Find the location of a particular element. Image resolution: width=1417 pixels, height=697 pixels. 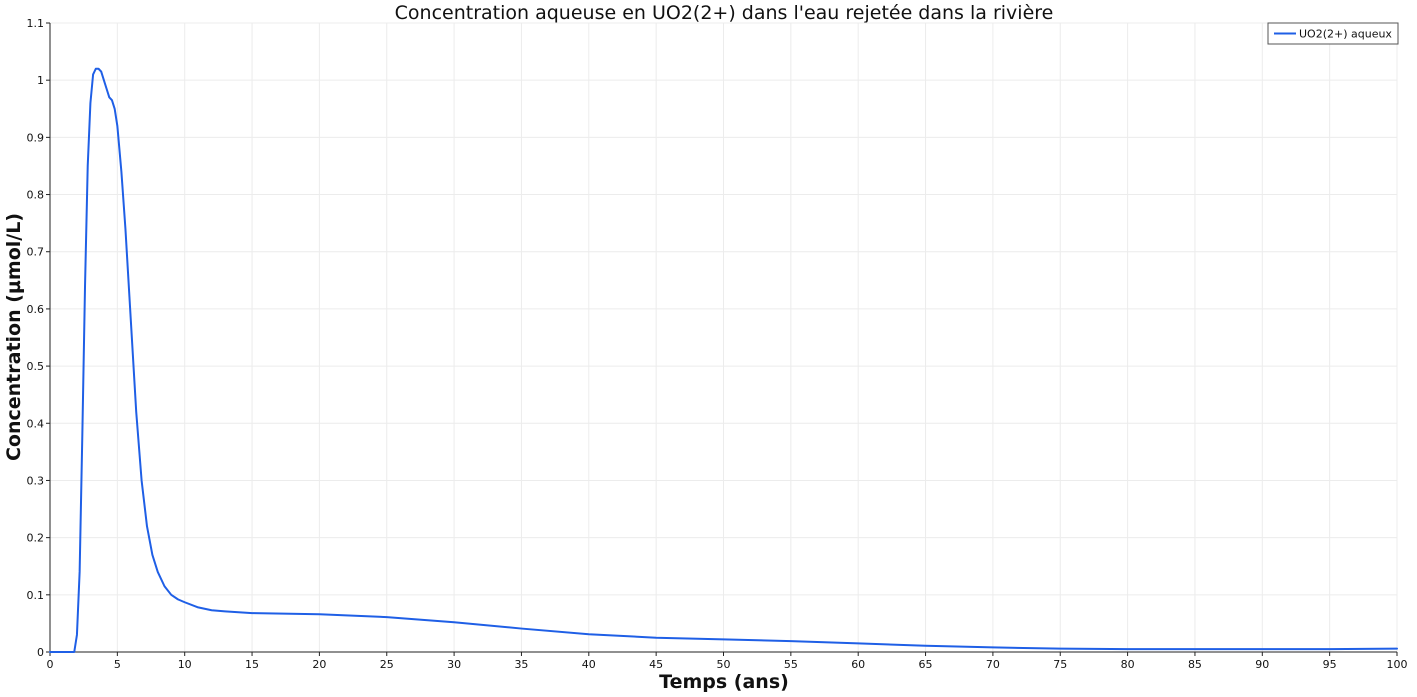

x-tick-label: 75 is located at coordinates (1060, 664).